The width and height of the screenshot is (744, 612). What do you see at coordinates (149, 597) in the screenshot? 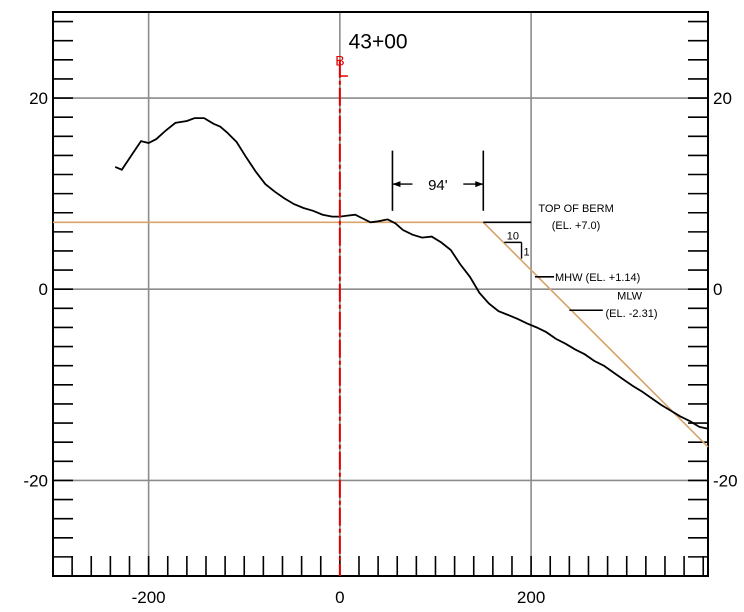
I see `x-tick-label: -200` at bounding box center [149, 597].